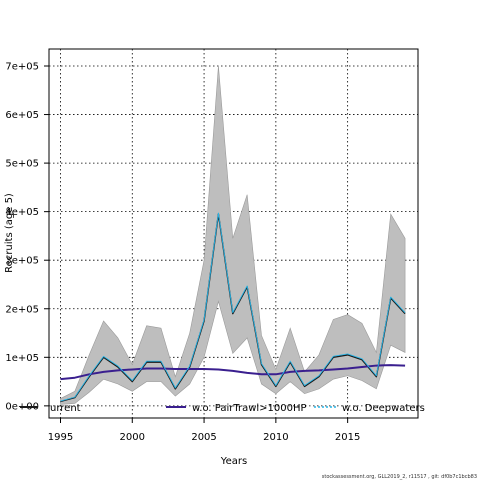  I want to click on x-axis: 1995 2000 2005 2010 2015, so click(204, 430).